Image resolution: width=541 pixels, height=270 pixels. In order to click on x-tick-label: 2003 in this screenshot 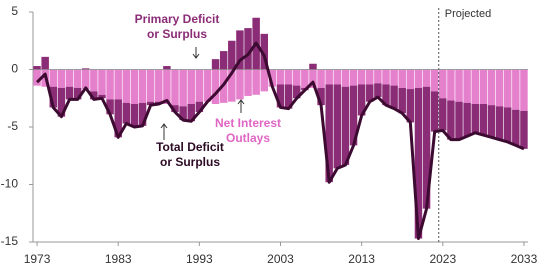, I will do `click(280, 259)`.